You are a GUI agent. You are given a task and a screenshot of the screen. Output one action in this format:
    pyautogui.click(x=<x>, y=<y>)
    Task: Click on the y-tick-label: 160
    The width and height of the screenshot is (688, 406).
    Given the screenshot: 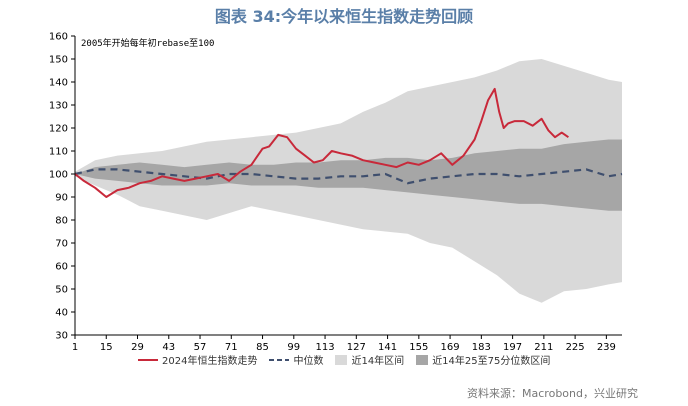 What is the action you would take?
    pyautogui.click(x=58, y=37)
    